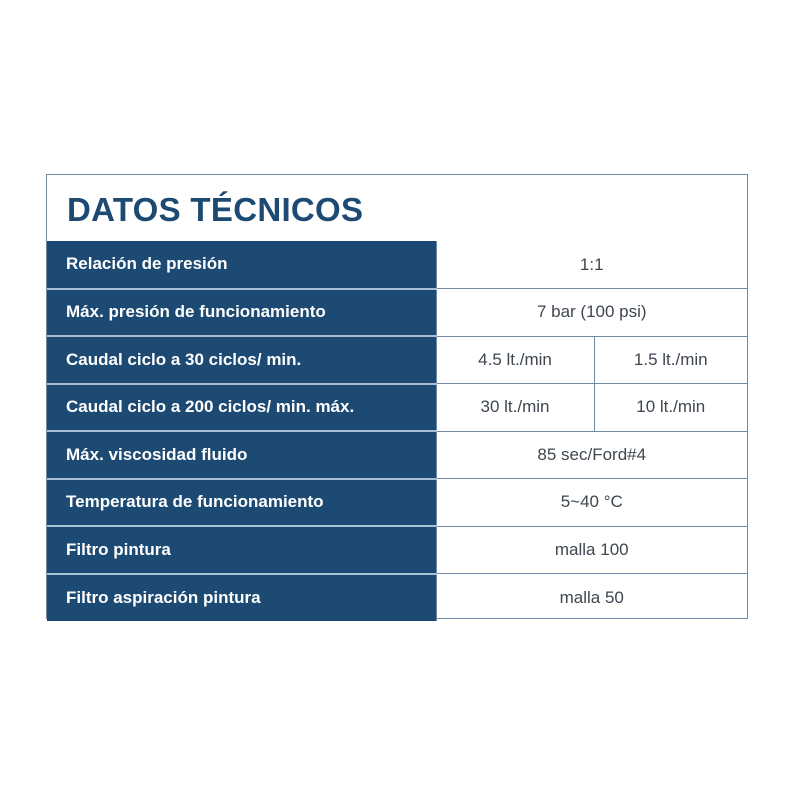  I want to click on spec-value: 10 lt./min, so click(670, 407).